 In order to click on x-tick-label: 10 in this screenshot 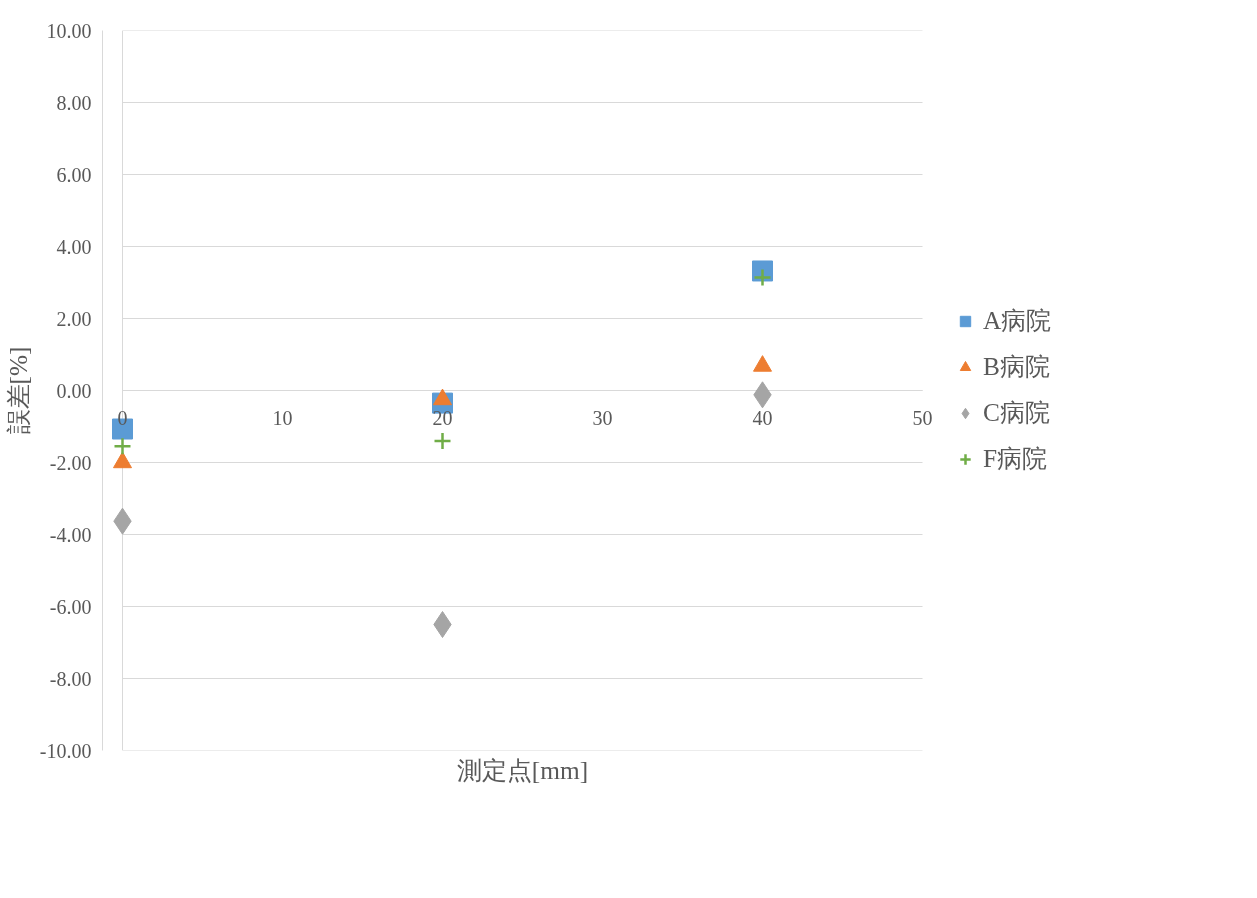, I will do `click(282, 417)`.